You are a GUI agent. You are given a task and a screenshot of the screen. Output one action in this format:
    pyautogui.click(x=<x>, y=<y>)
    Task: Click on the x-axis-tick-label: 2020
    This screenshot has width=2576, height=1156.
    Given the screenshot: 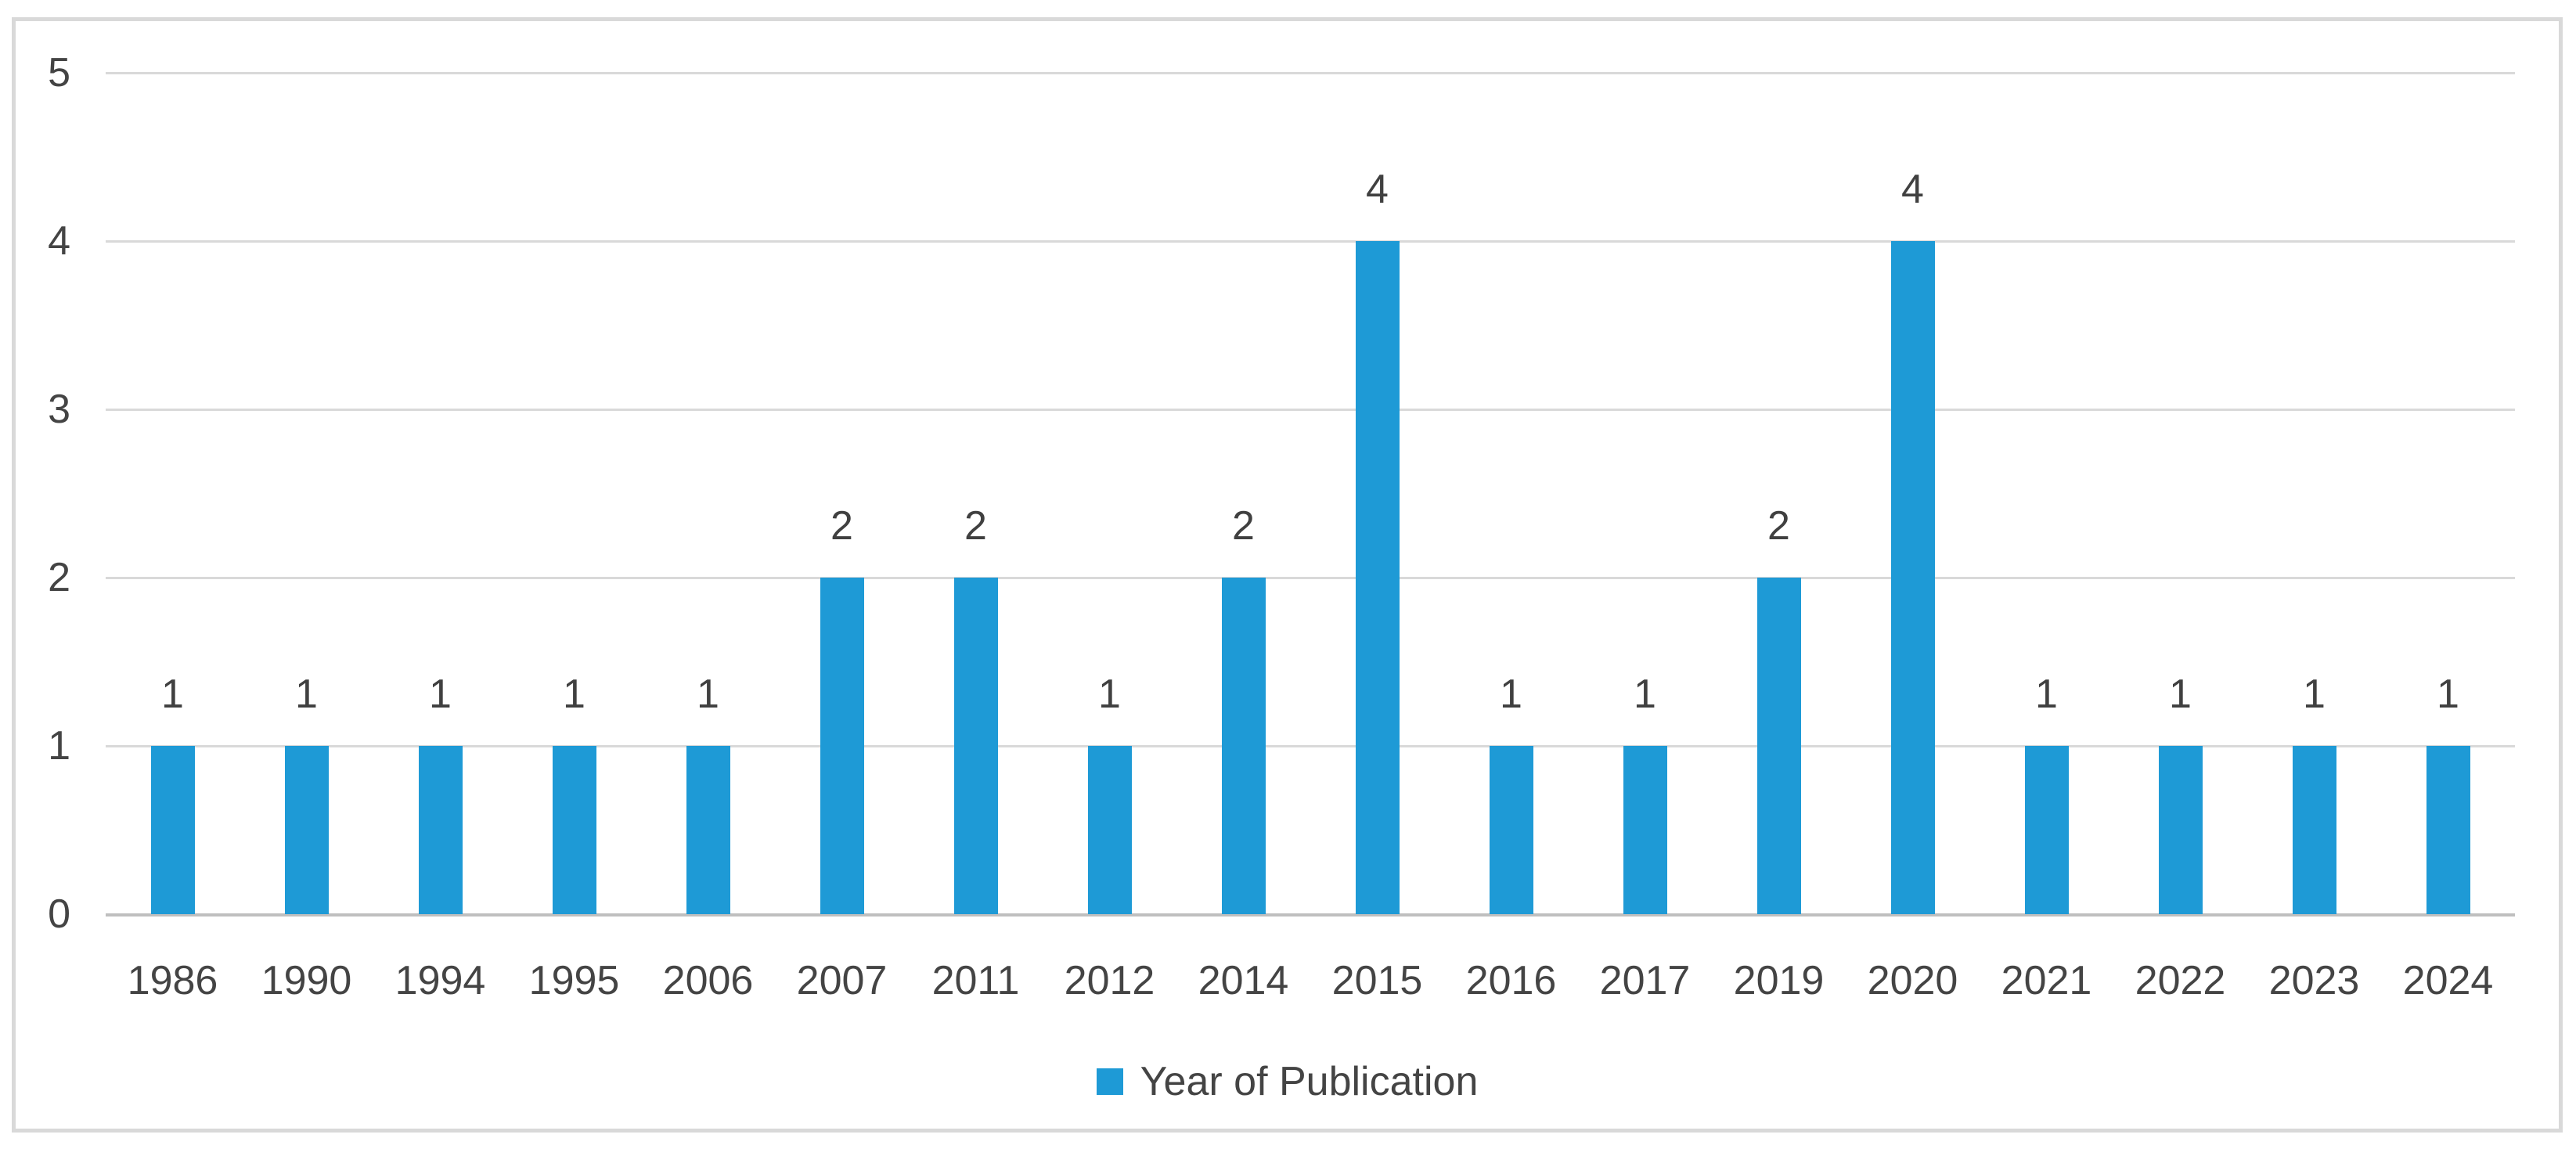 What is the action you would take?
    pyautogui.click(x=1912, y=980)
    